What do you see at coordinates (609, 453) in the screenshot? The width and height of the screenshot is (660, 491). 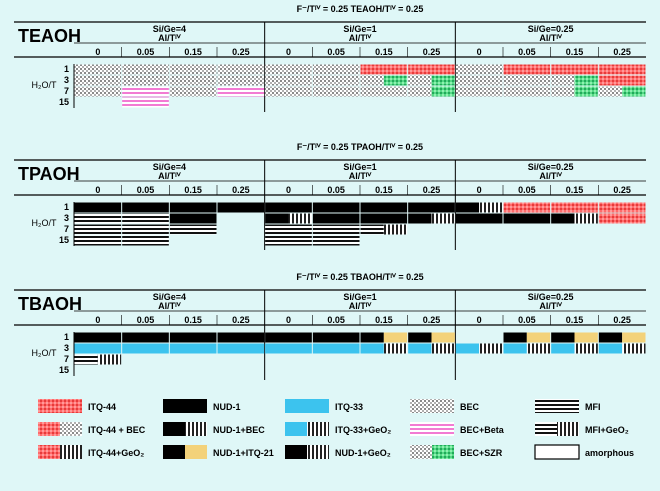 I see `legend-label: amorphous` at bounding box center [609, 453].